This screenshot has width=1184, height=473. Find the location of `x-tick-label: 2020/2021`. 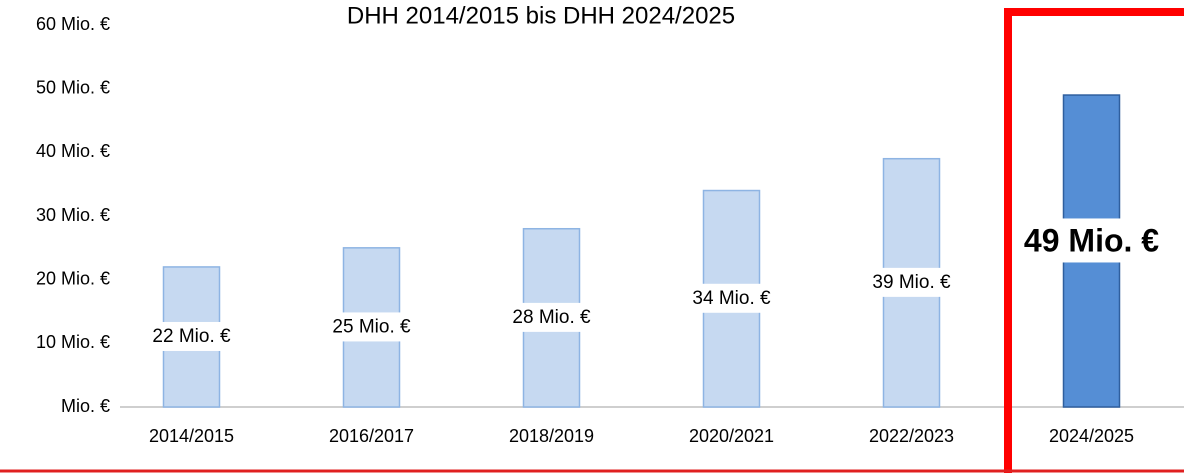

x-tick-label: 2020/2021 is located at coordinates (731, 436).